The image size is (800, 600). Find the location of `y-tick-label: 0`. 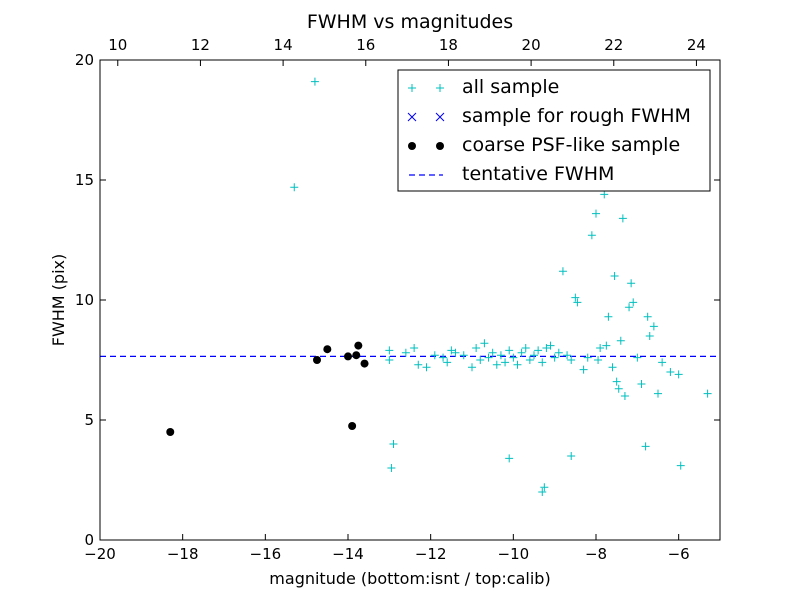

y-tick-label: 0 is located at coordinates (89, 540).